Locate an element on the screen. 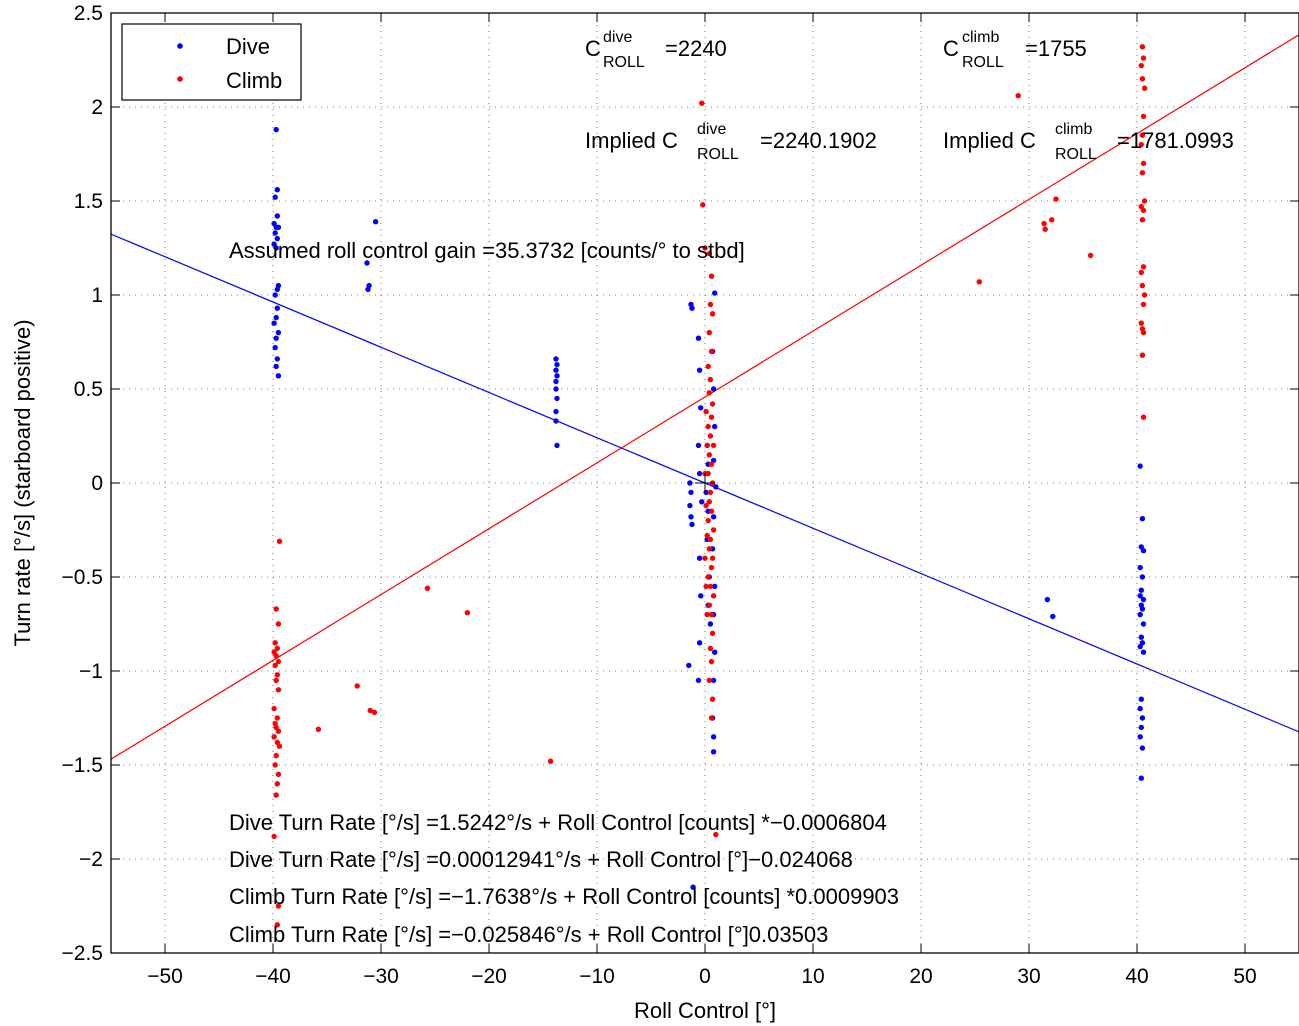 This screenshot has width=1299, height=1026. implied-dive-value: =2240.1902 is located at coordinates (818, 140).